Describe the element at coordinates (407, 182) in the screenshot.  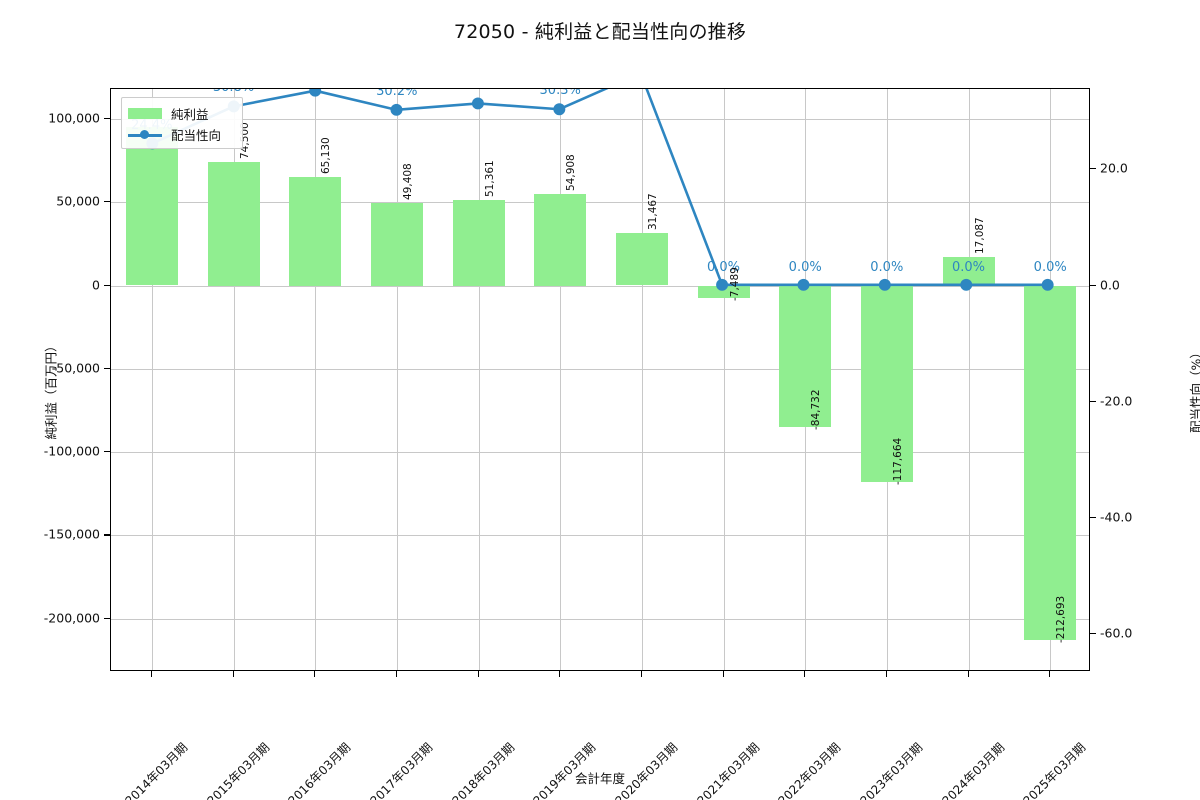
I see `bar-value-label: 49,408` at that location.